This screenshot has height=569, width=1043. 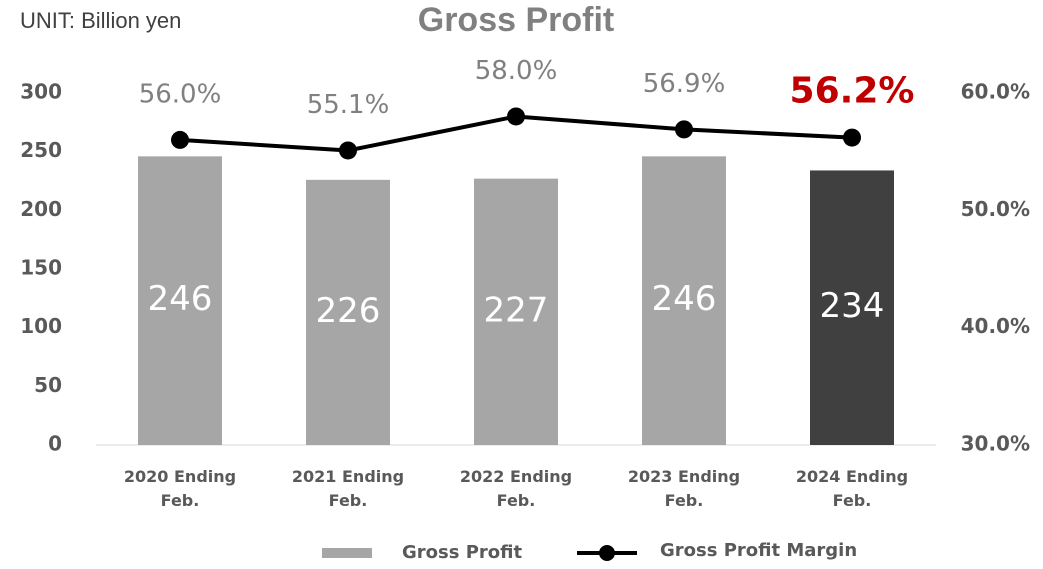 What do you see at coordinates (995, 209) in the screenshot?
I see `y2-tick-label: 50.0%` at bounding box center [995, 209].